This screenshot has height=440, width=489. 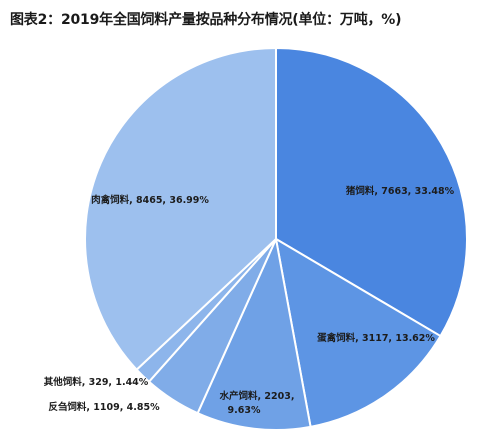 What do you see at coordinates (244, 410) in the screenshot?
I see `slice-label: 9.63%` at bounding box center [244, 410].